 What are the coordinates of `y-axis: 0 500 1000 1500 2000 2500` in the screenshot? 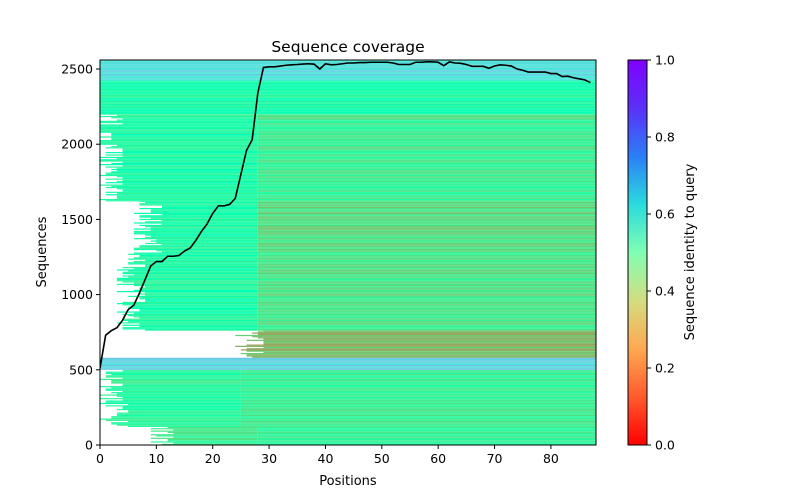 It's located at (80, 257).